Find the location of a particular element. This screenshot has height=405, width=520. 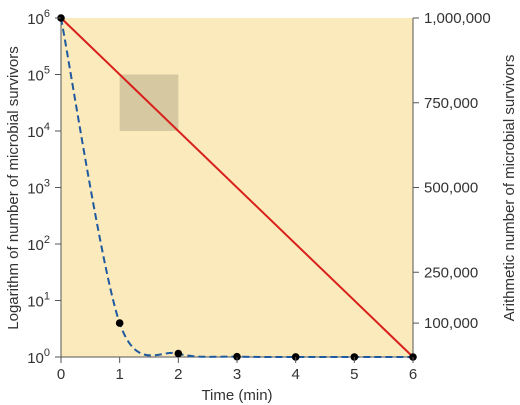

y-left-tick-label-6: 10⁶ is located at coordinates (38, 18).